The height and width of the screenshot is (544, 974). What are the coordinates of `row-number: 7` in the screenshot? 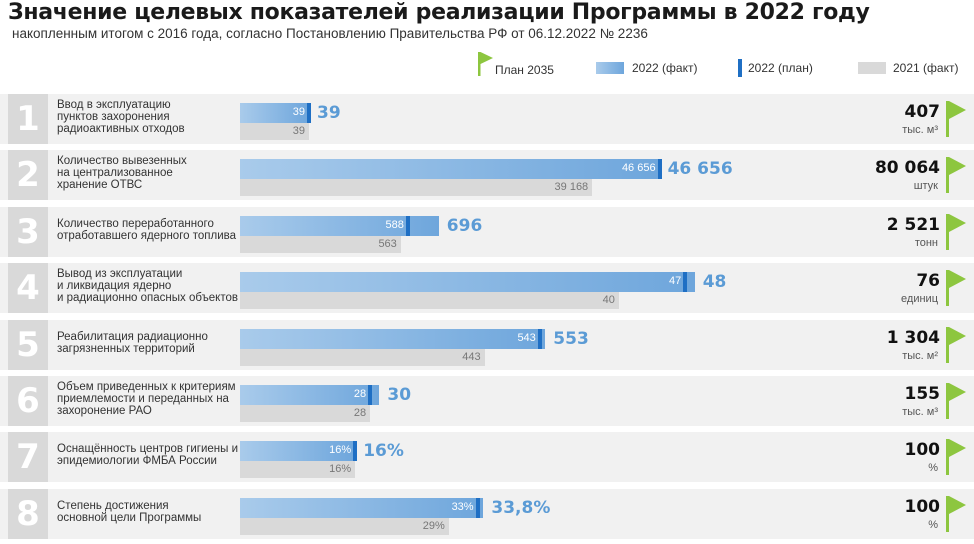 It's located at (28, 457).